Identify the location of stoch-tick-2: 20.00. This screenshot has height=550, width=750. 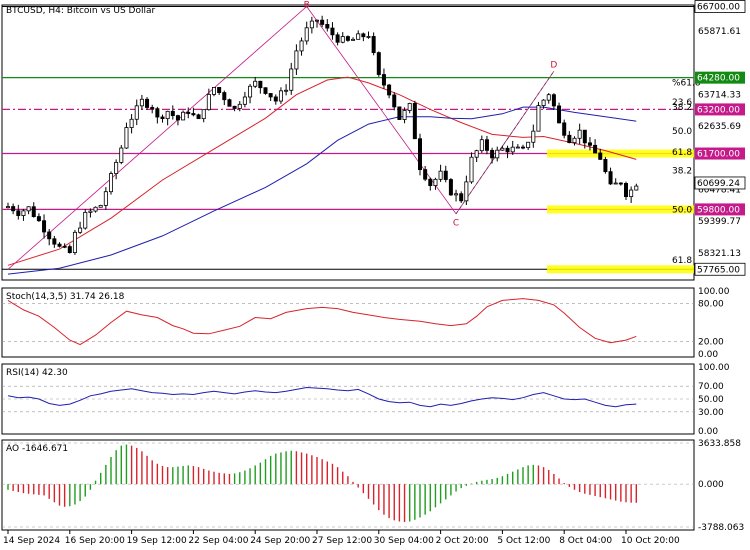
(711, 342).